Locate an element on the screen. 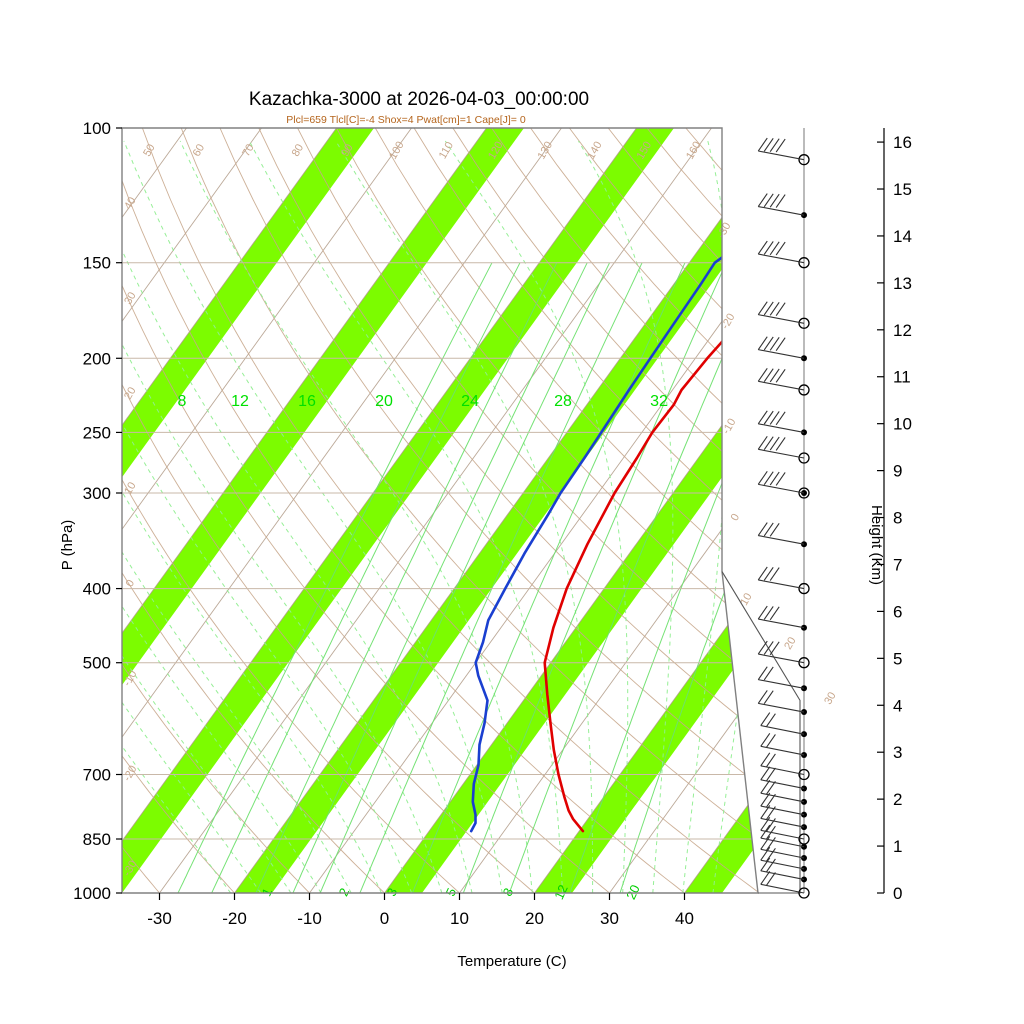 This screenshot has width=1024, height=1024. height-tick-label: 12 is located at coordinates (902, 330).